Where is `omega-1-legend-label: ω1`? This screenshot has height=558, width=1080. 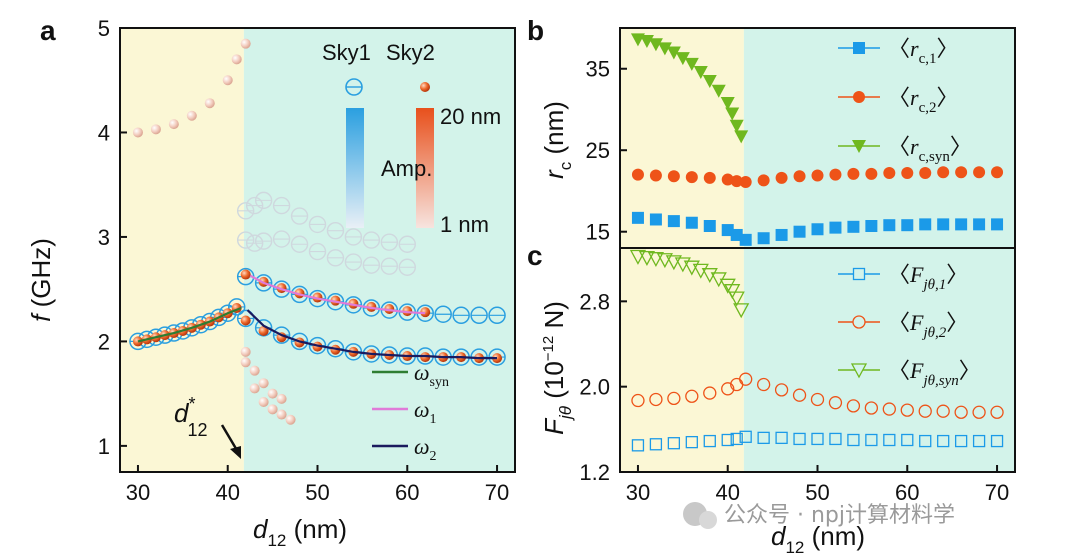 omega-1-legend-label: ω1 is located at coordinates (425, 412).